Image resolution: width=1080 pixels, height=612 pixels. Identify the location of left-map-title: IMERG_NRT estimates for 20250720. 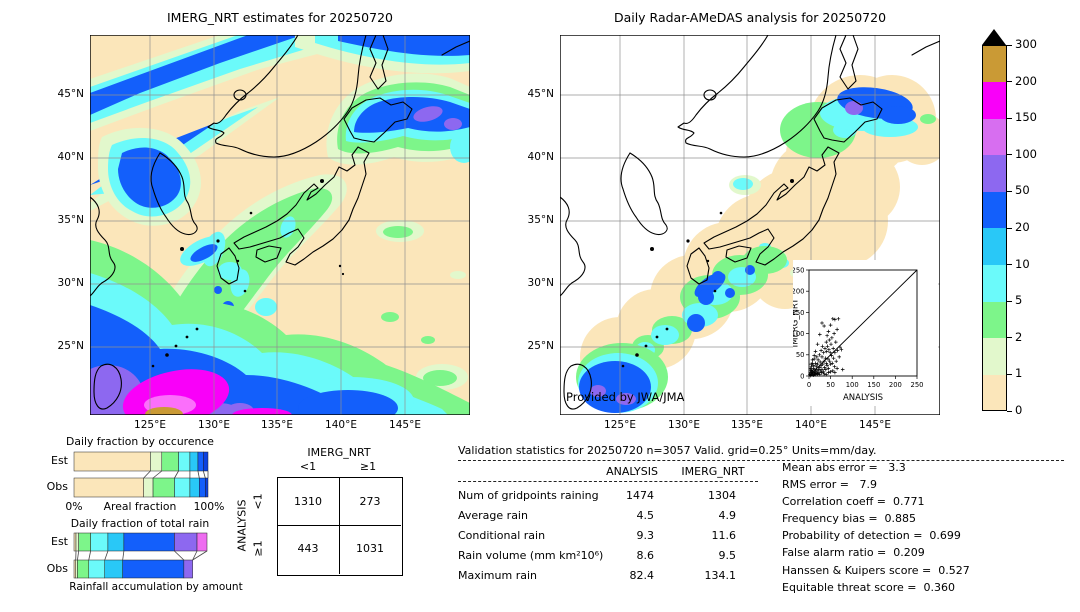
(279, 17).